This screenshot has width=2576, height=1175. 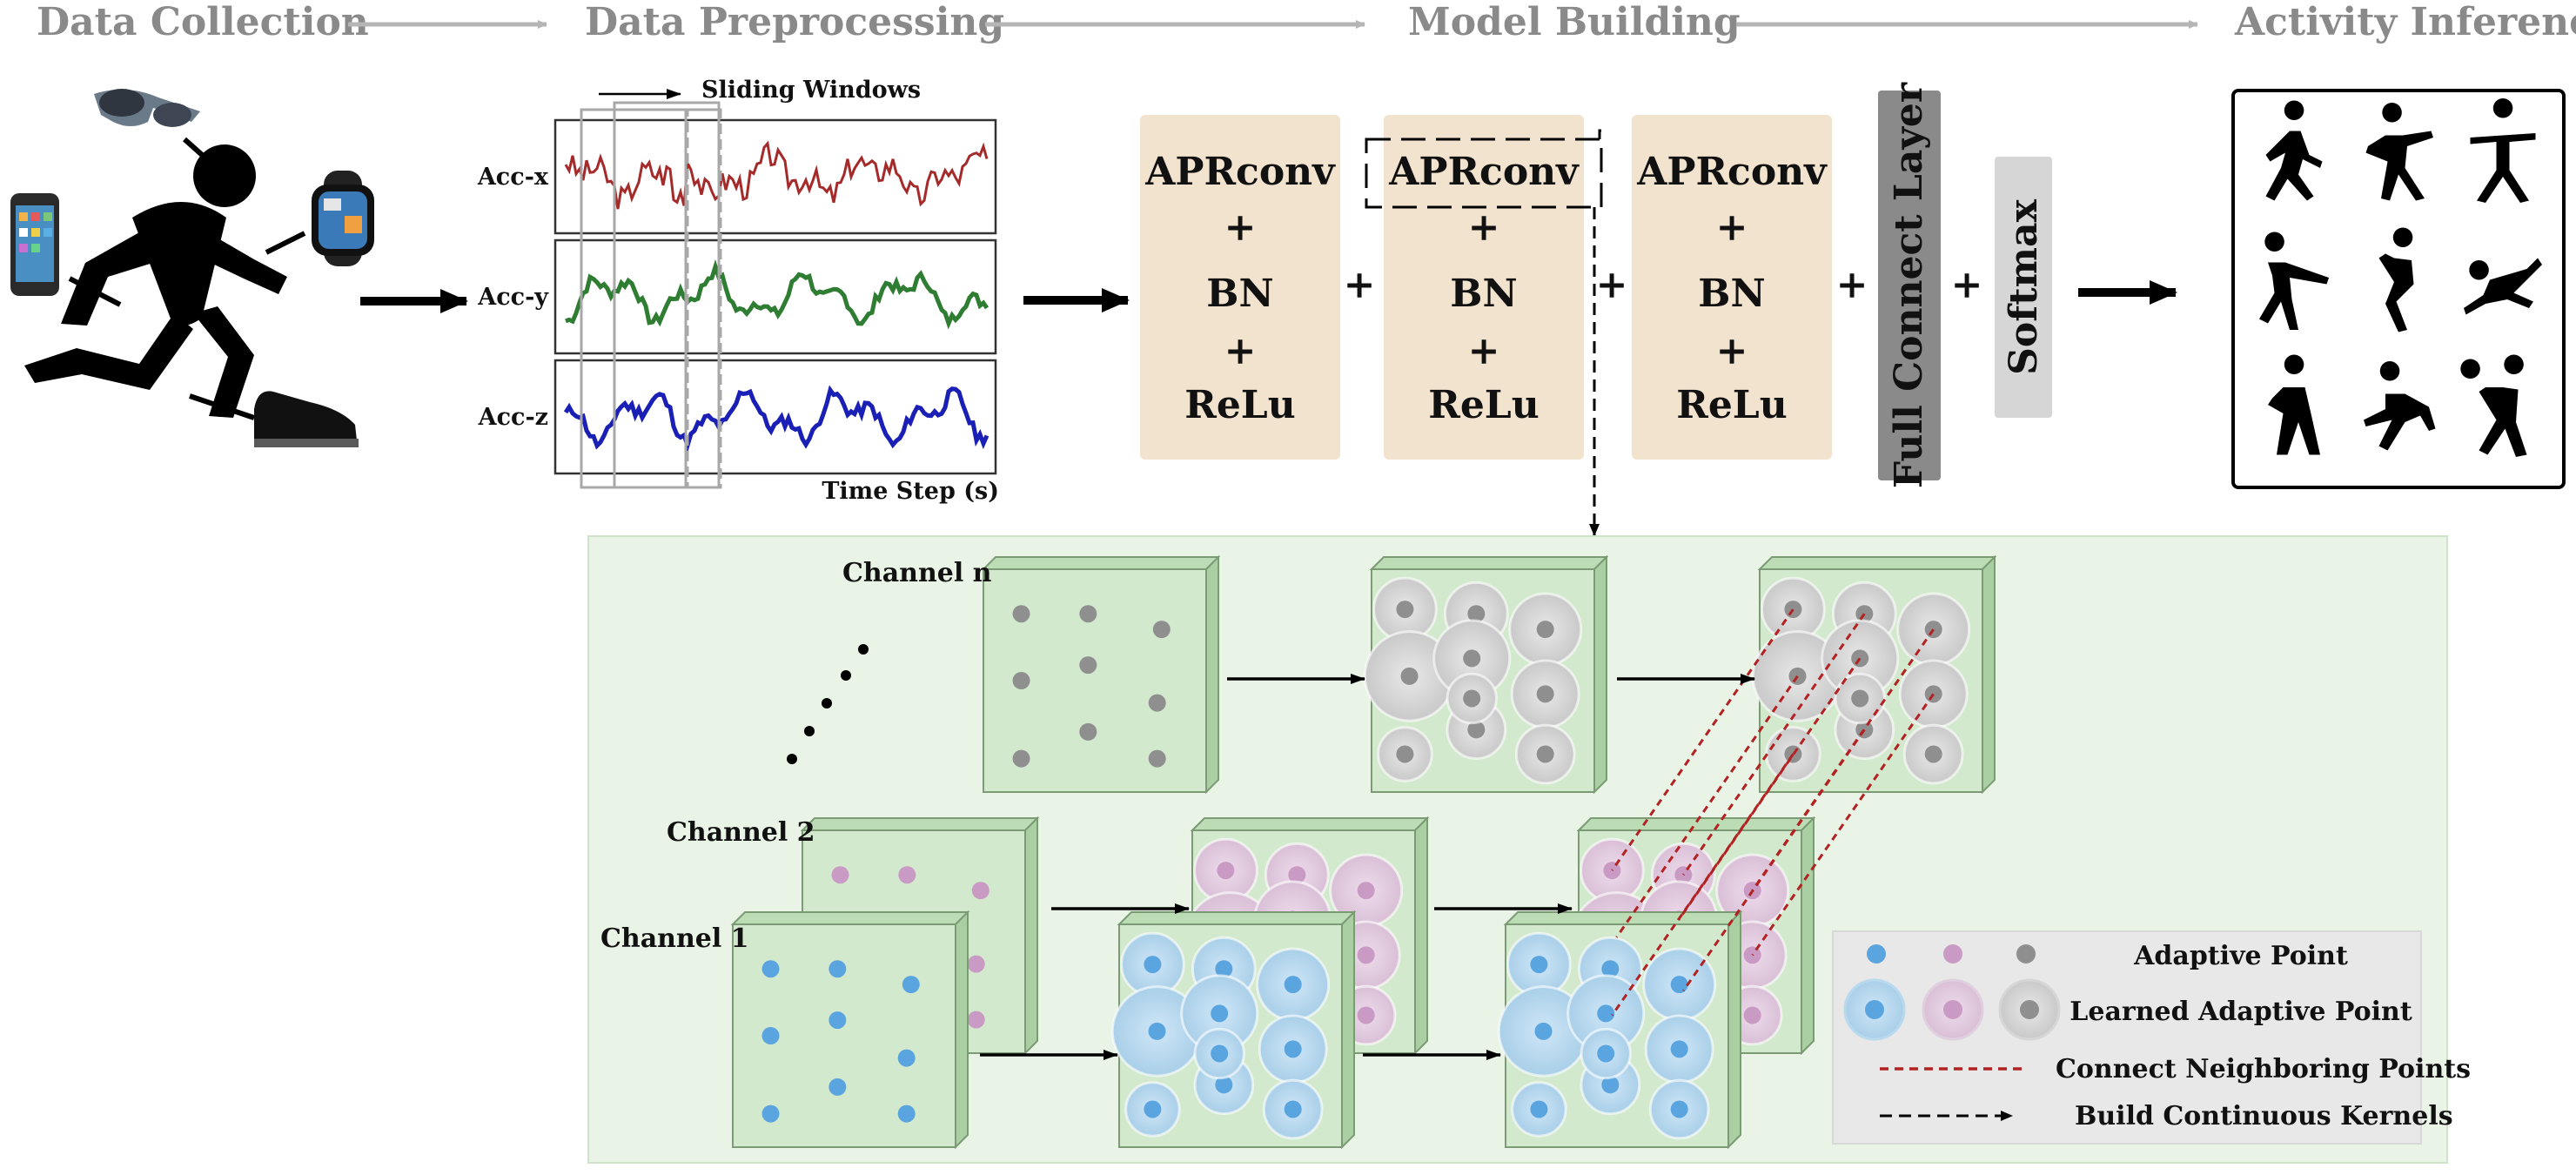 I want to click on full-connect-layer-label: Full Connect Layer, so click(x=1909, y=285).